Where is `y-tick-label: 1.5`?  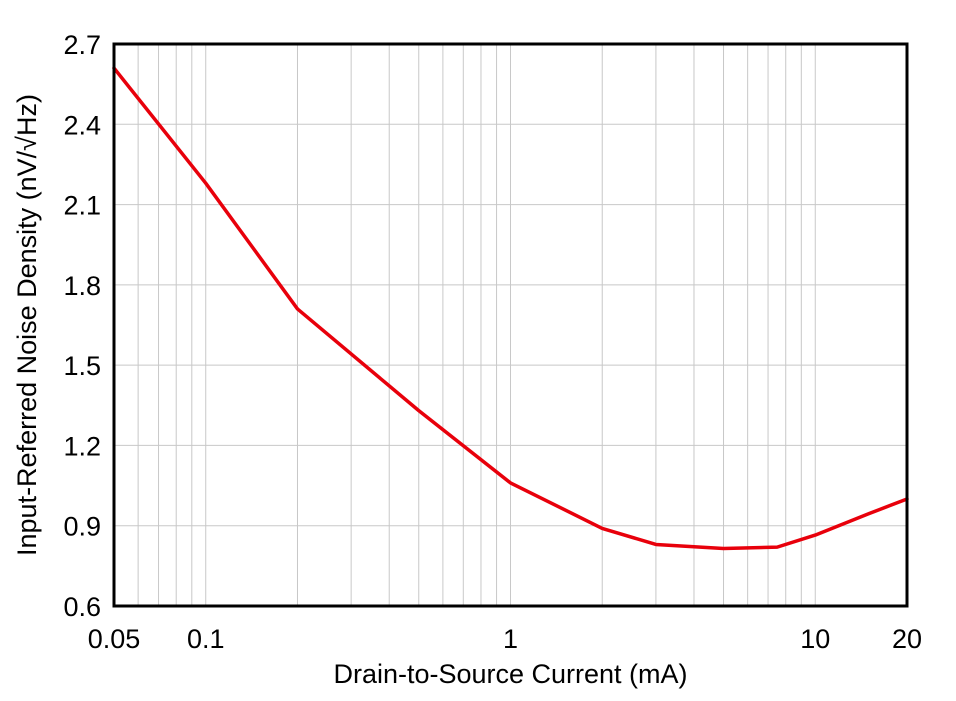 y-tick-label: 1.5 is located at coordinates (82, 366).